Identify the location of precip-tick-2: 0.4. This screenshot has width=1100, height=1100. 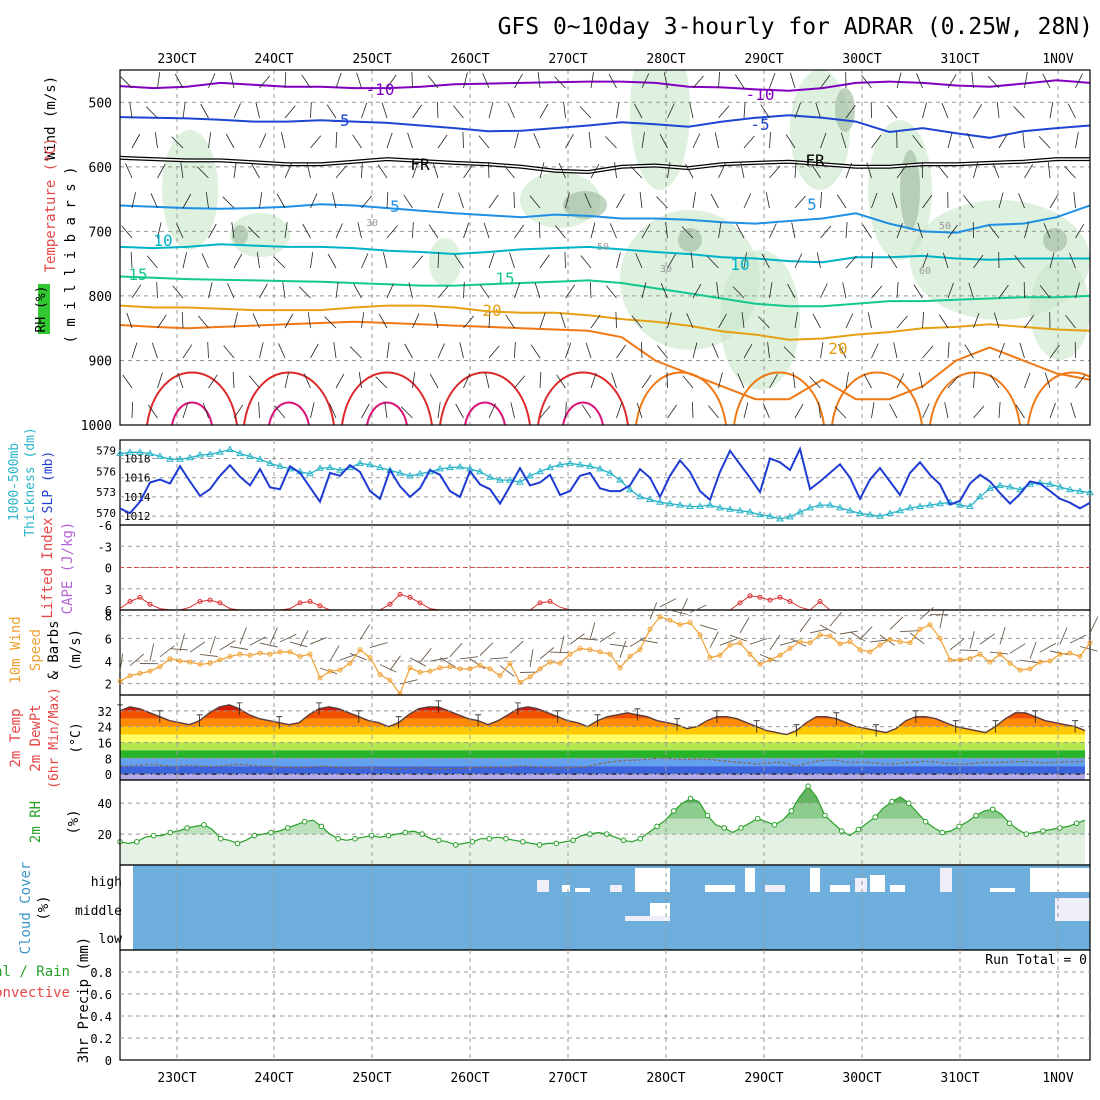
(101, 1017).